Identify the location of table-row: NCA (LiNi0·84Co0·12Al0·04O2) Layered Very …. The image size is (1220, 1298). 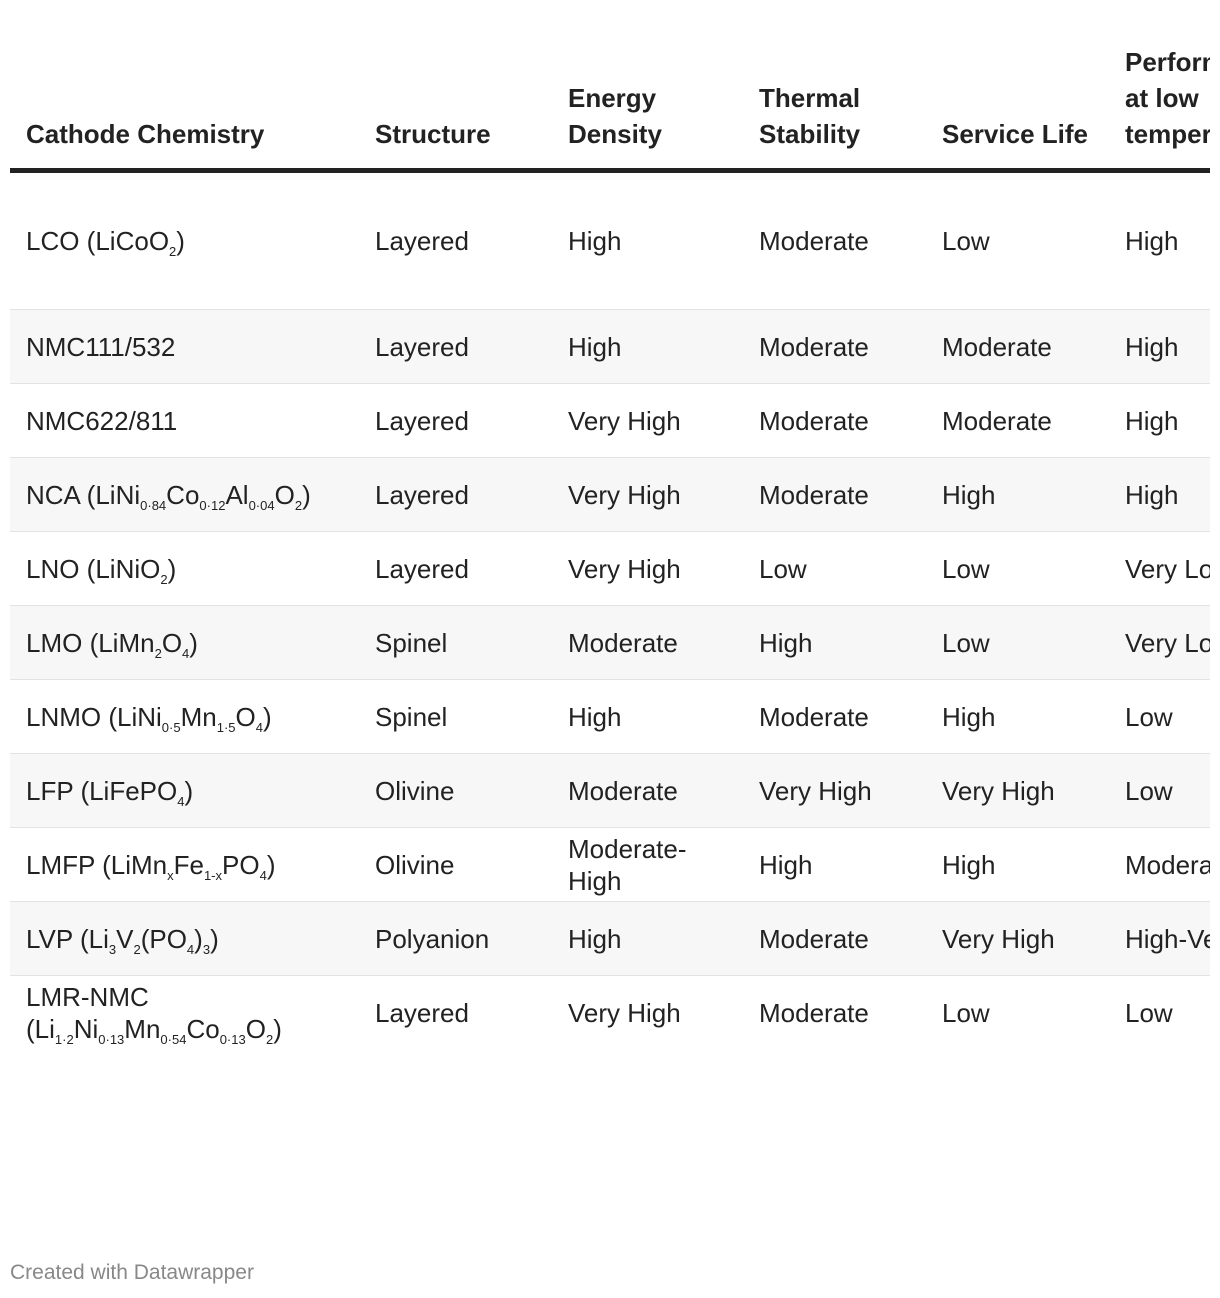
(610, 494).